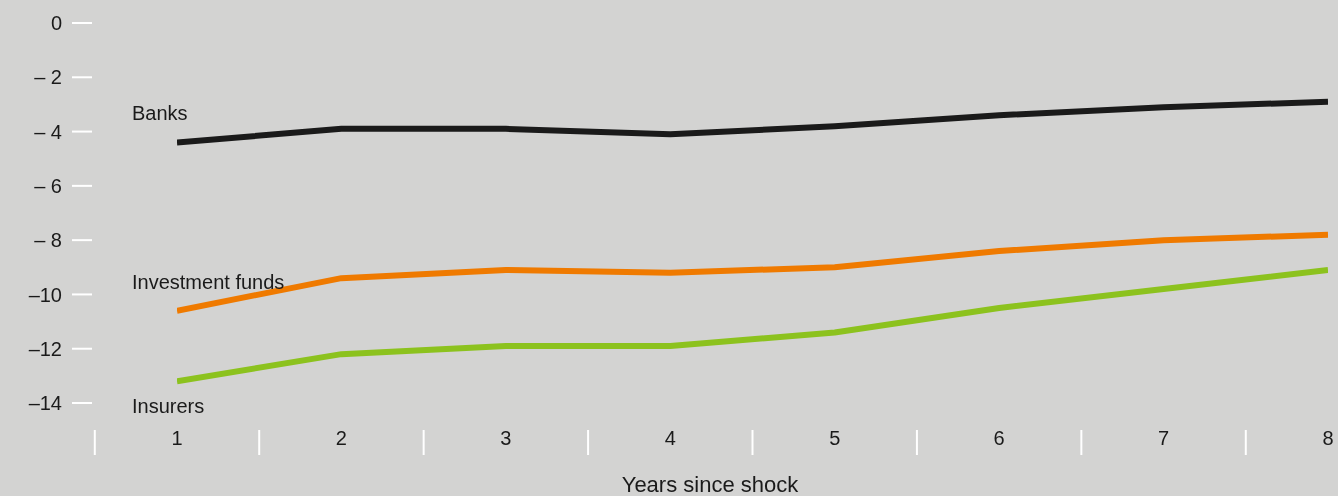 The image size is (1338, 496). I want to click on y-tick-label: – 6, so click(48, 185).